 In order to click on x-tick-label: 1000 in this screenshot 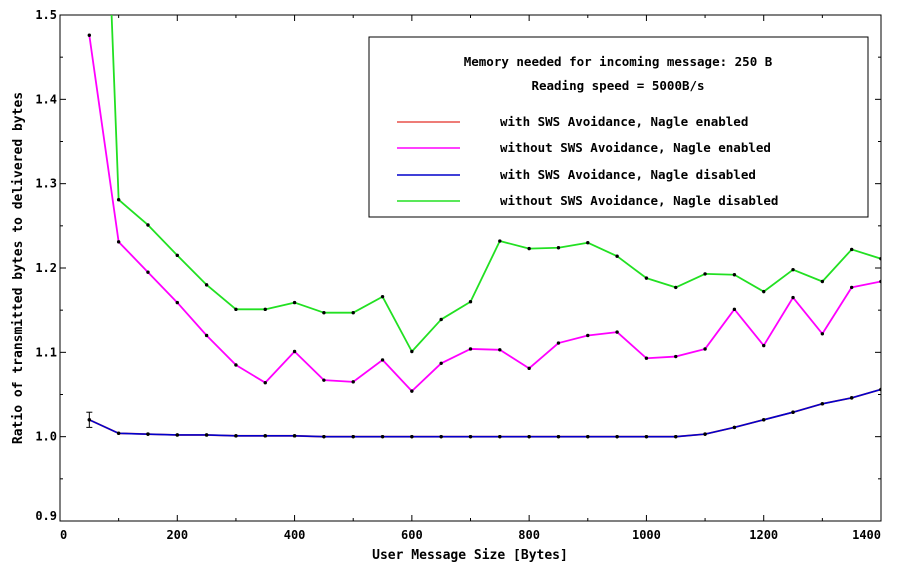, I will do `click(646, 535)`.